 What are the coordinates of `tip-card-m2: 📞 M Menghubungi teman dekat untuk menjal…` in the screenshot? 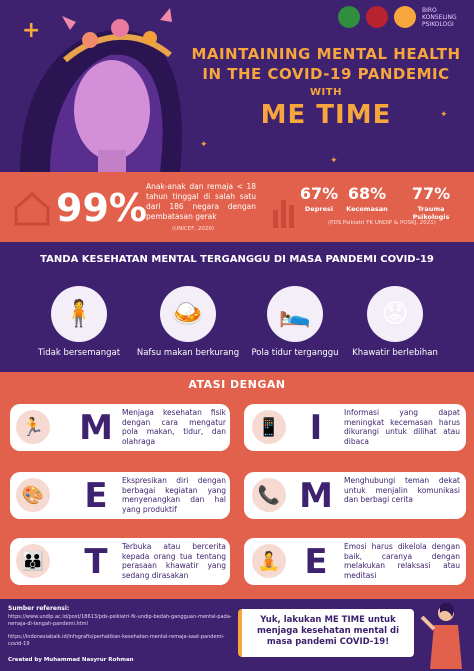 It's located at (355, 495).